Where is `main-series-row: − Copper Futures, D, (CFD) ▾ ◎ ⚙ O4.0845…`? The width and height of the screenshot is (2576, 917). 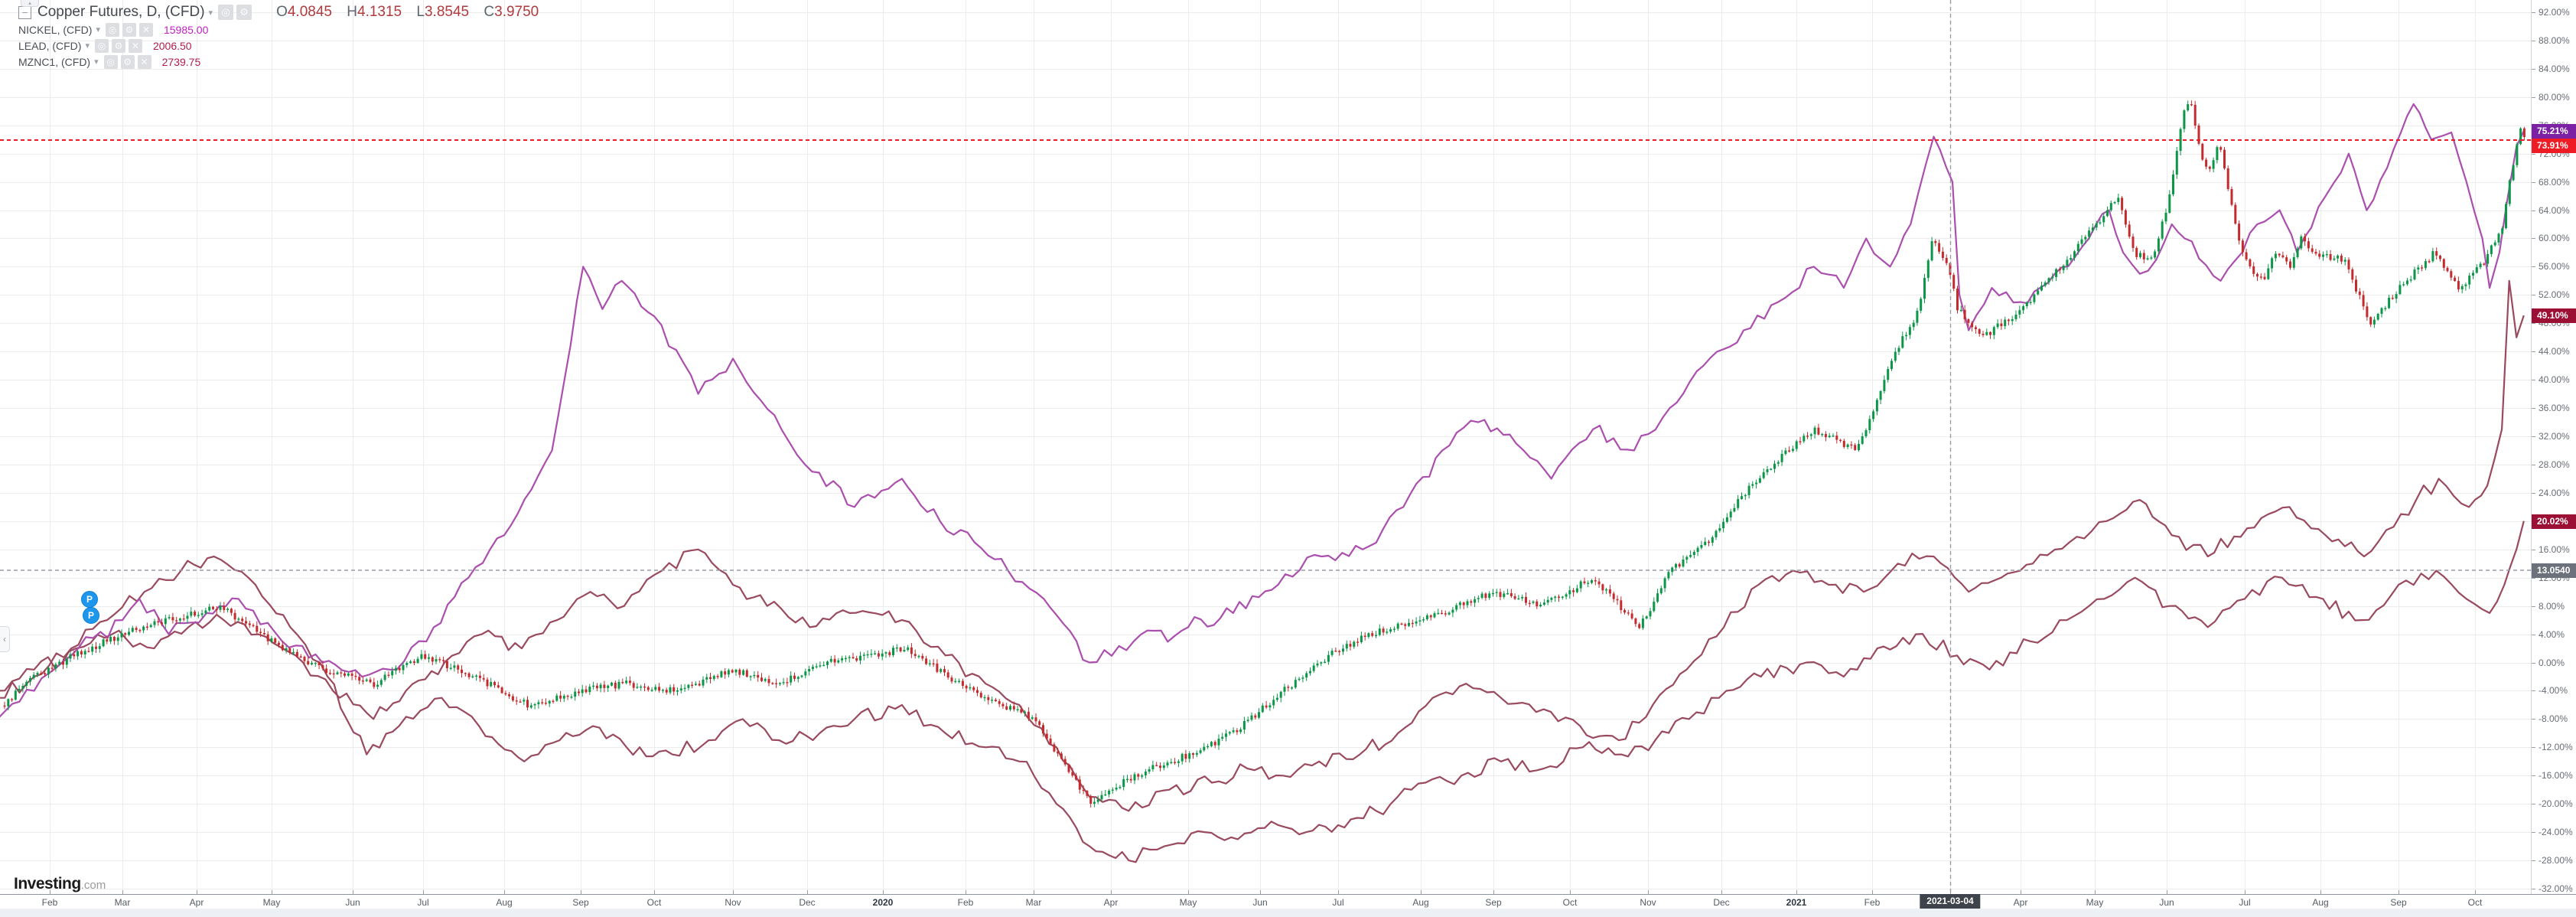 main-series-row: − Copper Futures, D, (CFD) ▾ ◎ ⚙ O4.0845… is located at coordinates (279, 12).